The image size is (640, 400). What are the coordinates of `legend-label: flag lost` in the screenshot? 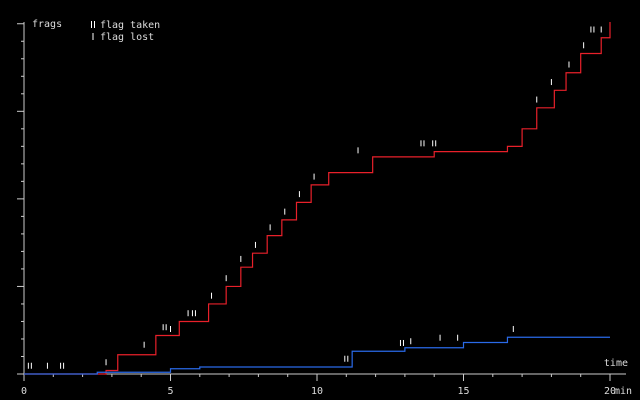 It's located at (127, 37).